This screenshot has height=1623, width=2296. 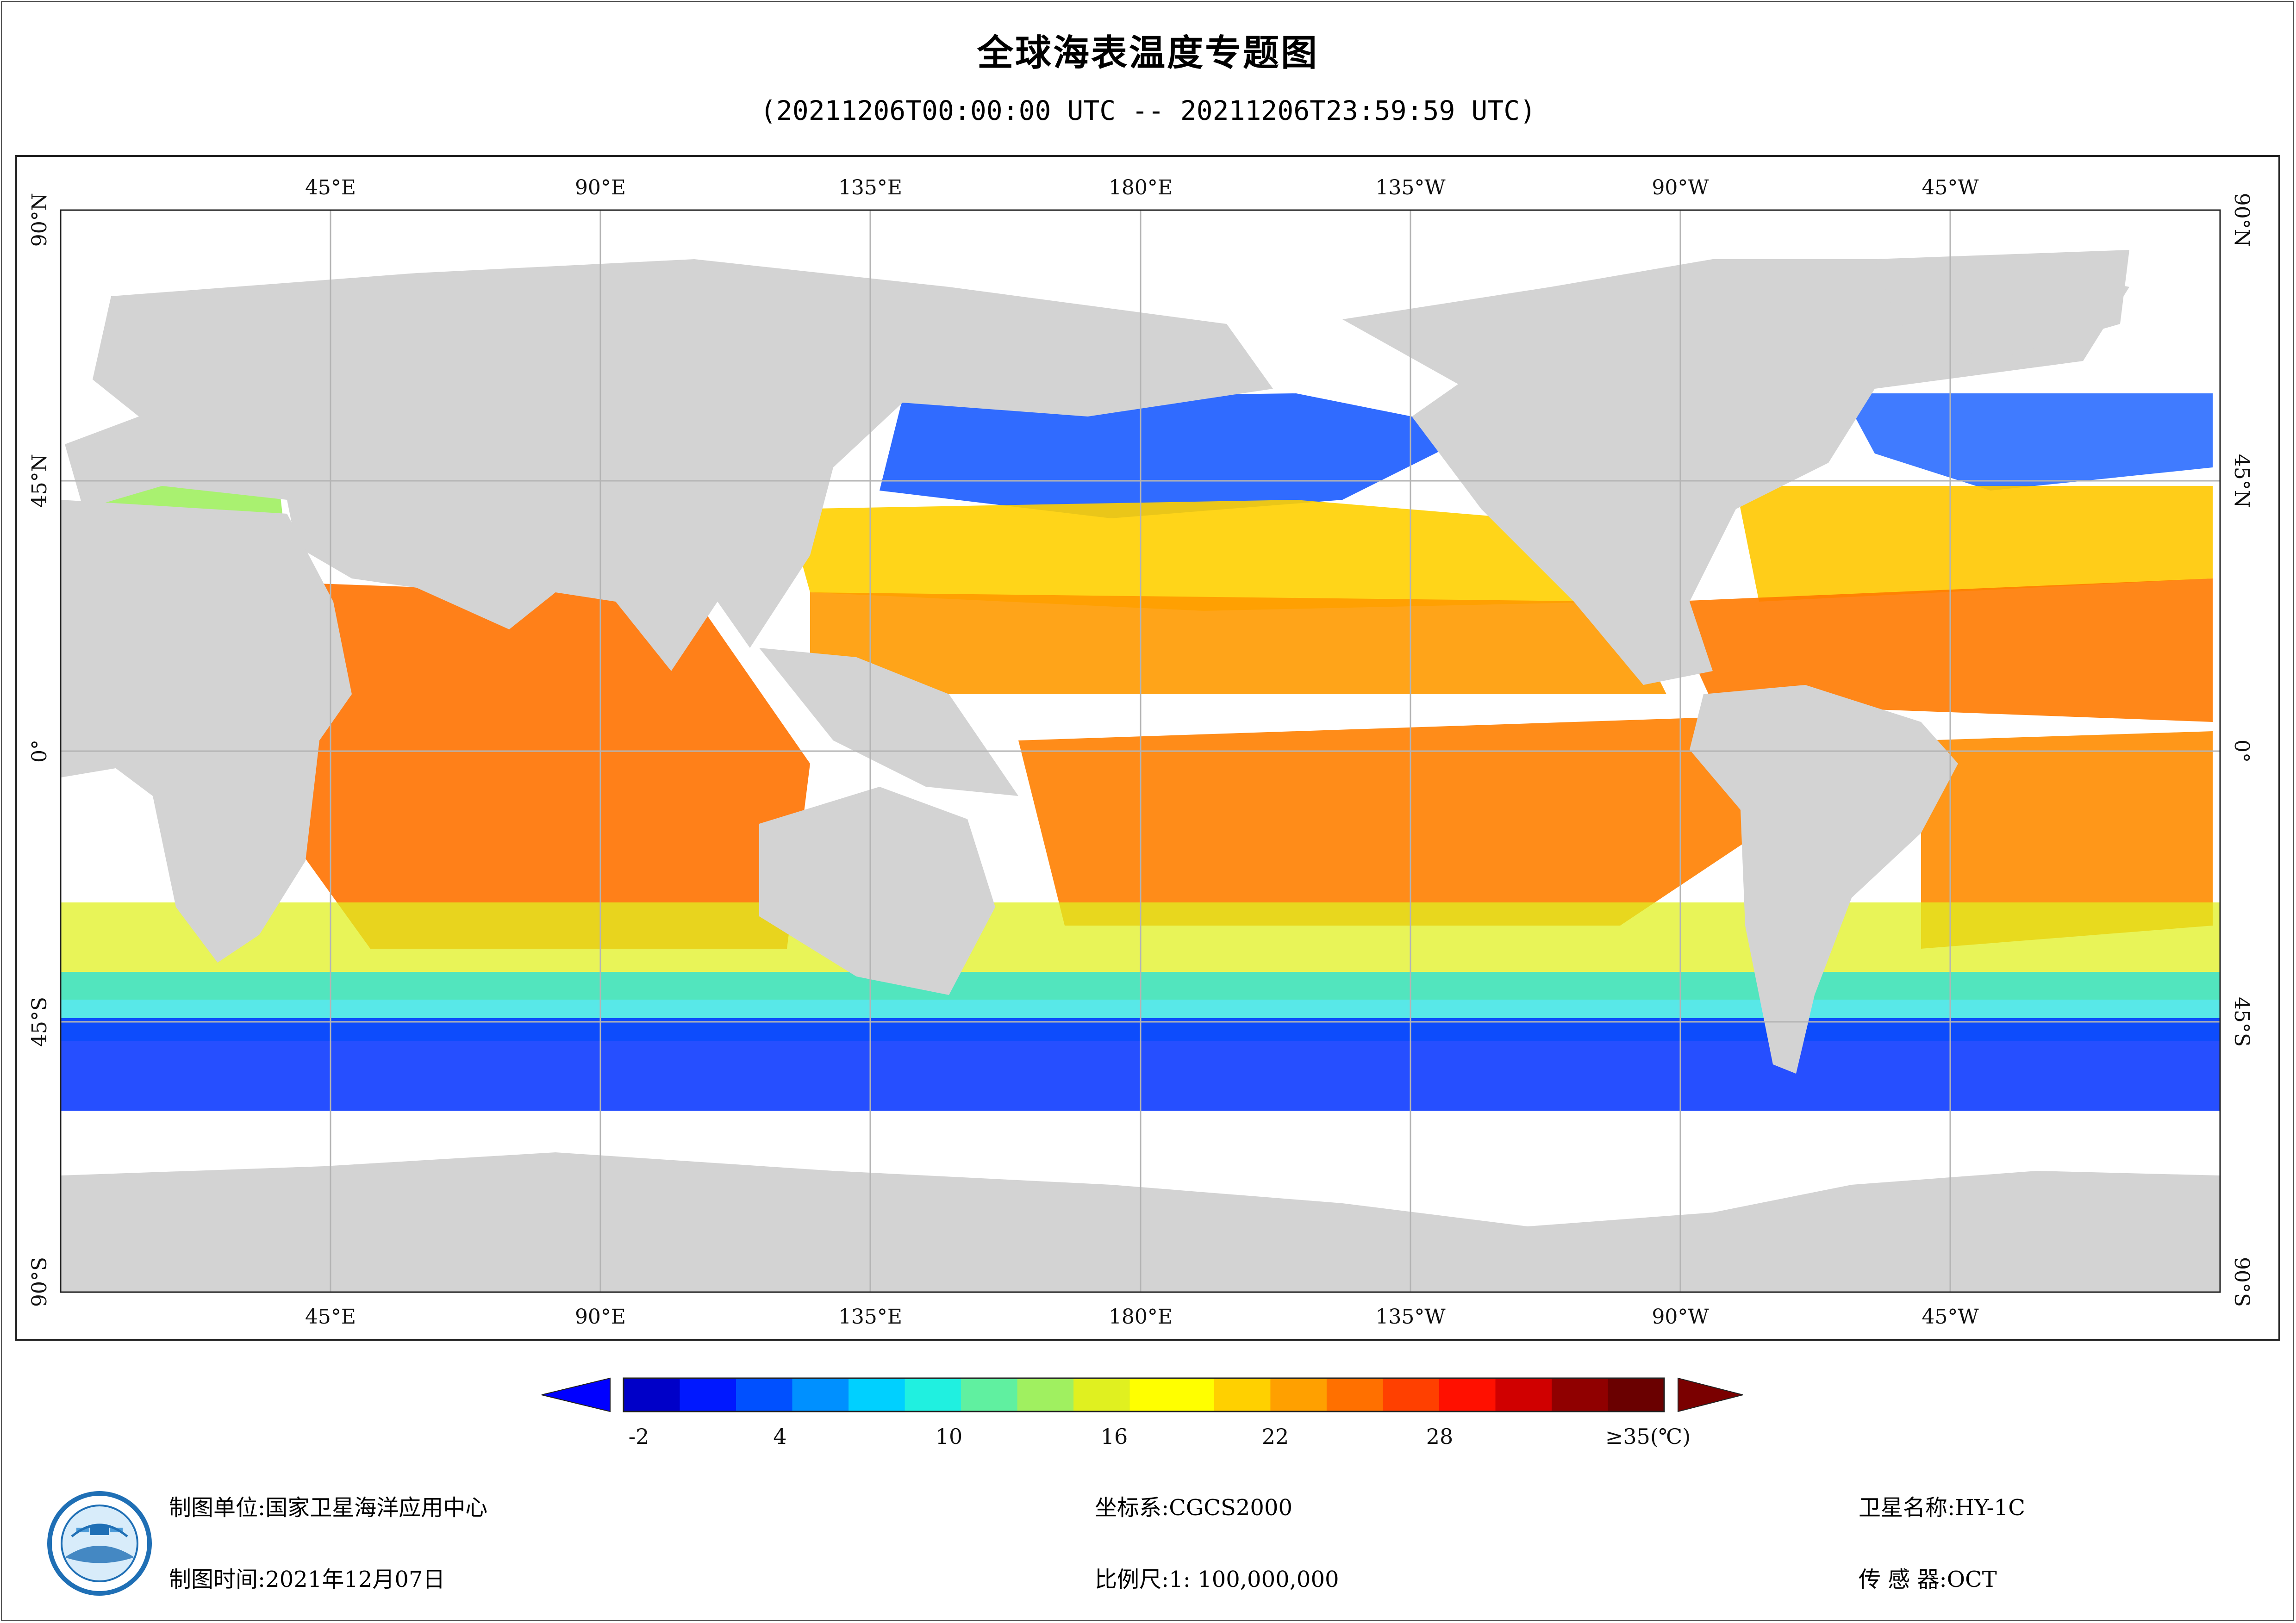 What do you see at coordinates (1132, 1579) in the screenshot?
I see `footer-scale-label: 比例尺:` at bounding box center [1132, 1579].